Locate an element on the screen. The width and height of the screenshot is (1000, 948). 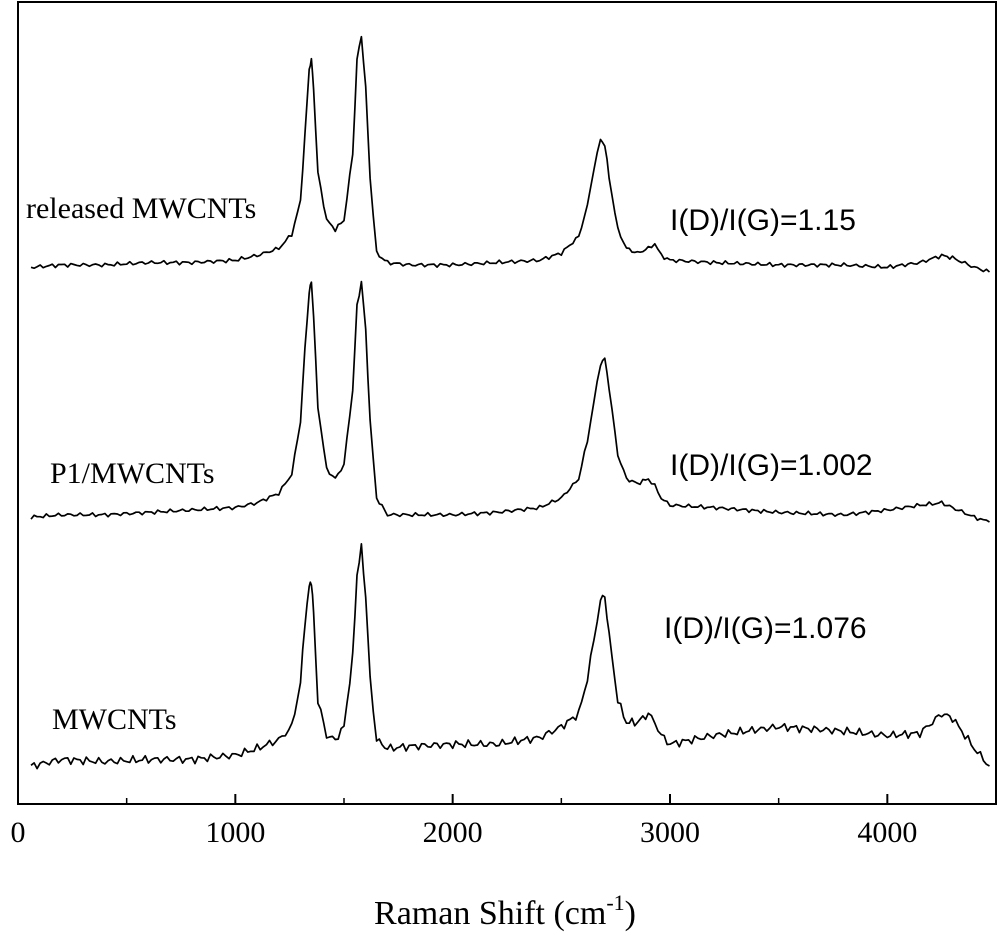
x-tick-label: 3000 is located at coordinates (670, 832).